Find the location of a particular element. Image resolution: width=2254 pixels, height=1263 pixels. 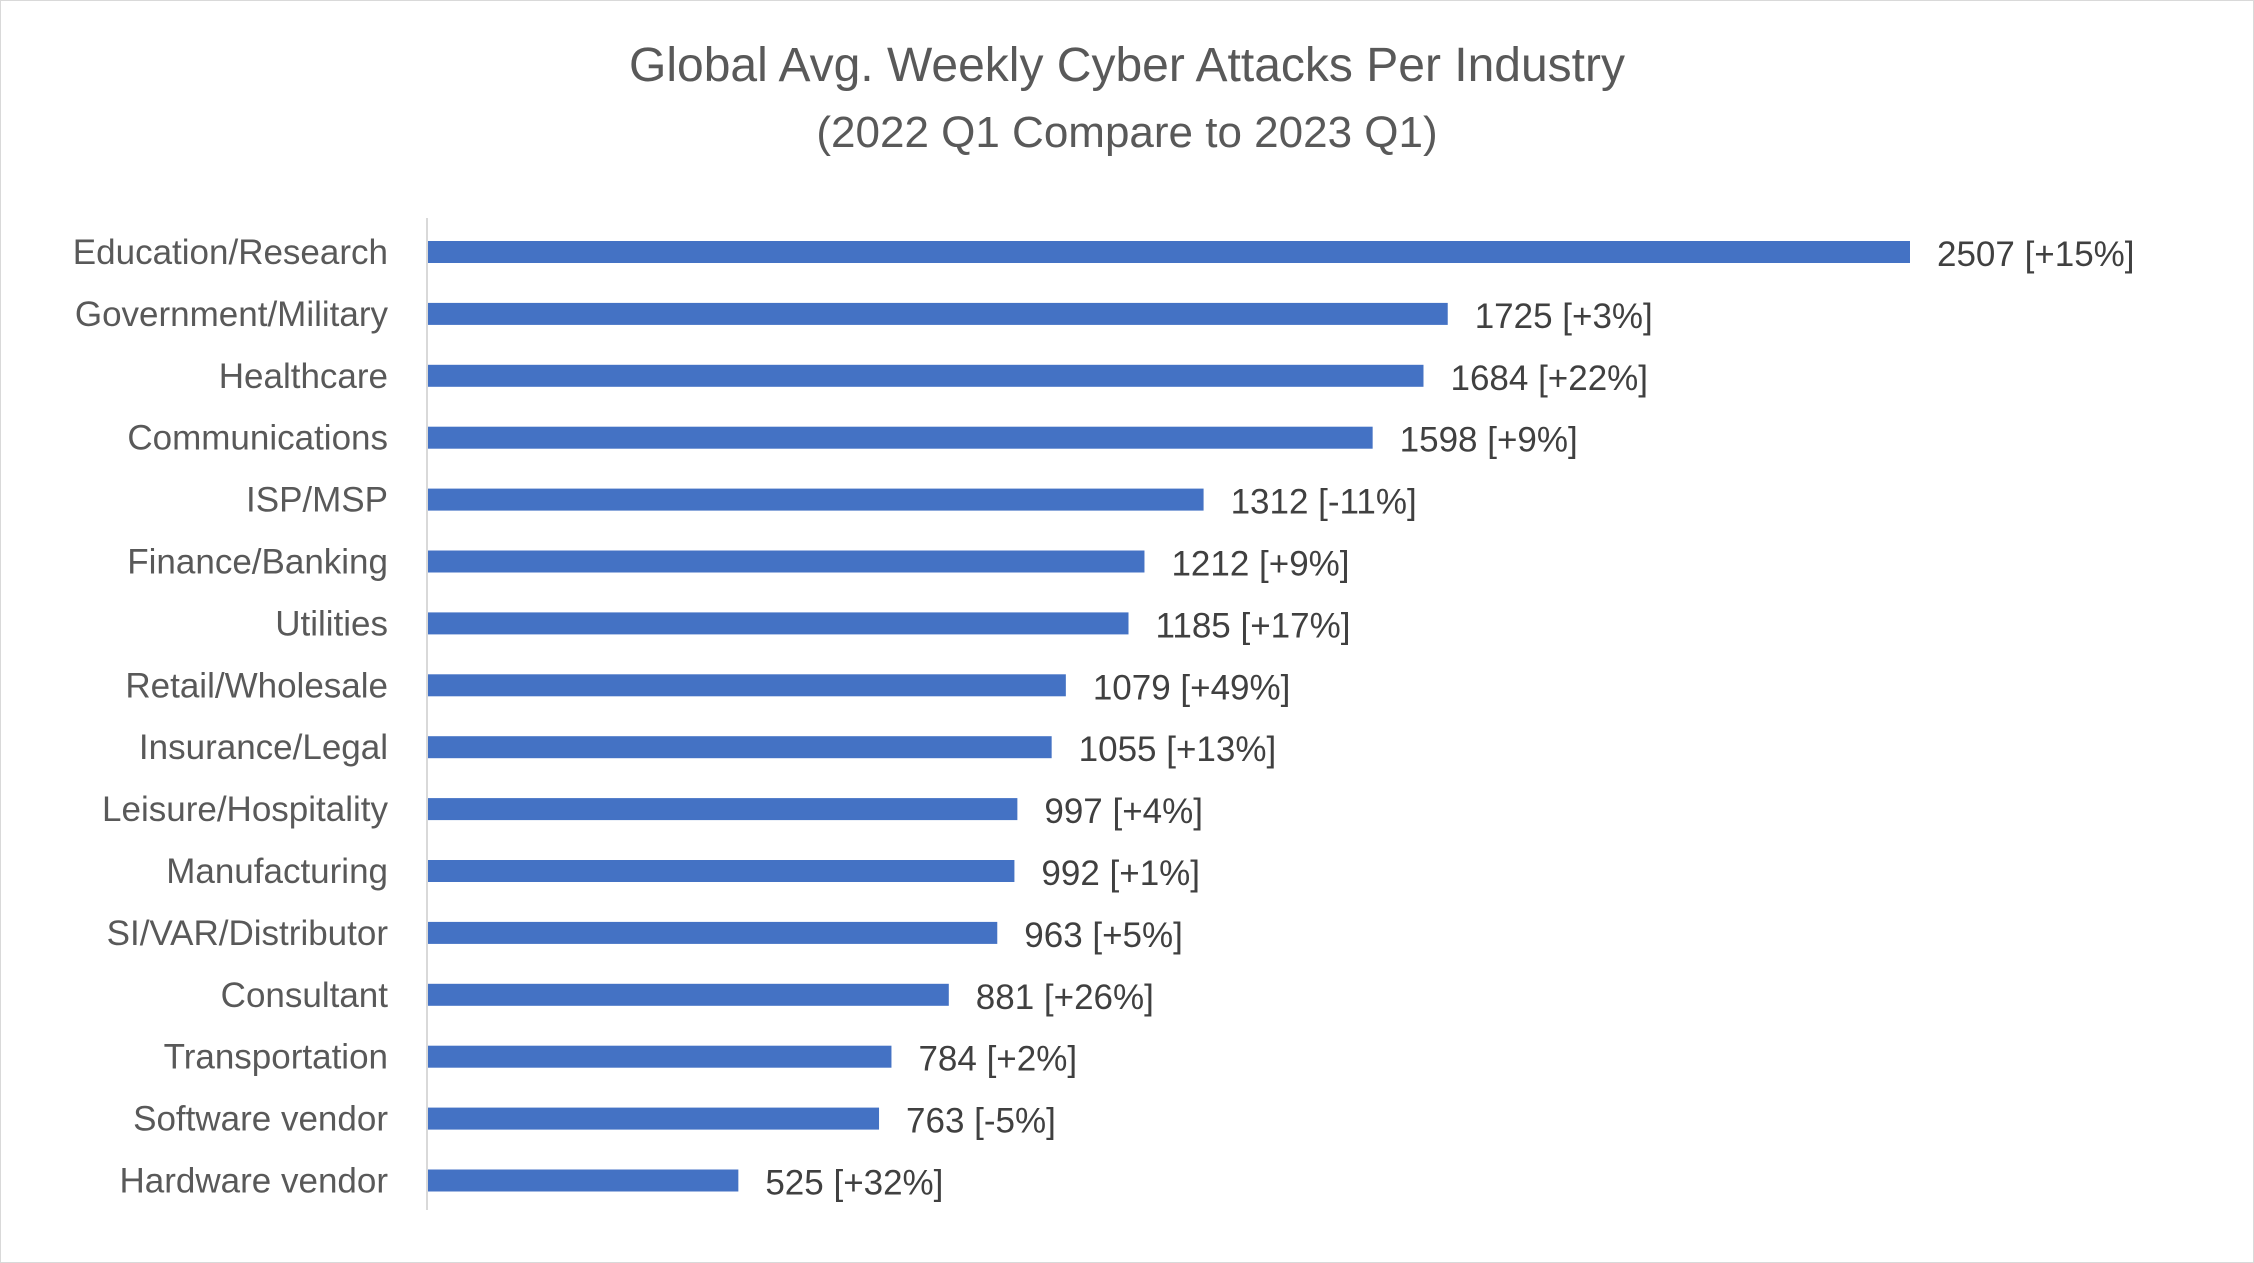

data-label: 525 [+32%] is located at coordinates (854, 1183).